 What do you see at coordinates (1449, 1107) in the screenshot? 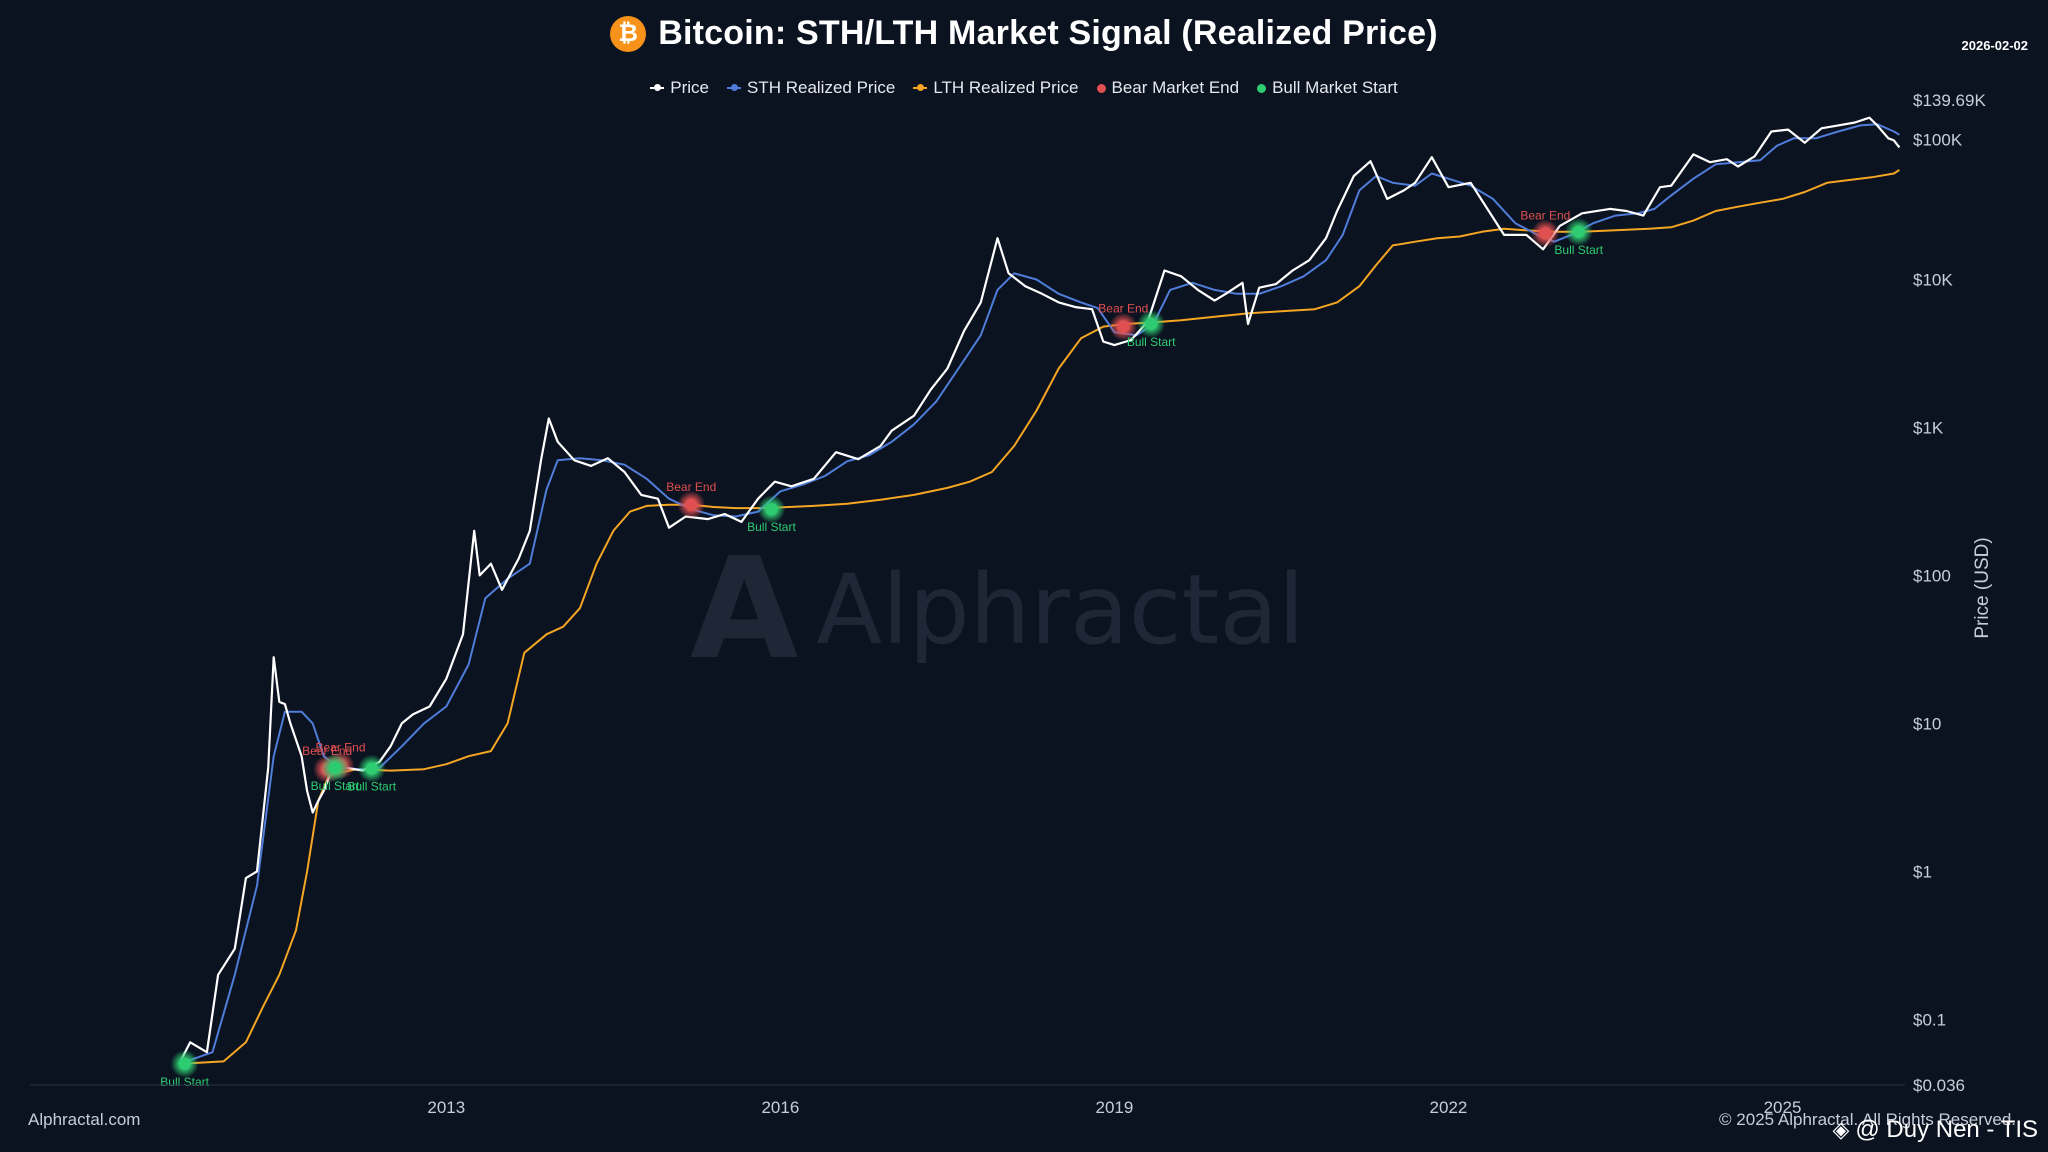
I see `x-tick-label: 2022` at bounding box center [1449, 1107].